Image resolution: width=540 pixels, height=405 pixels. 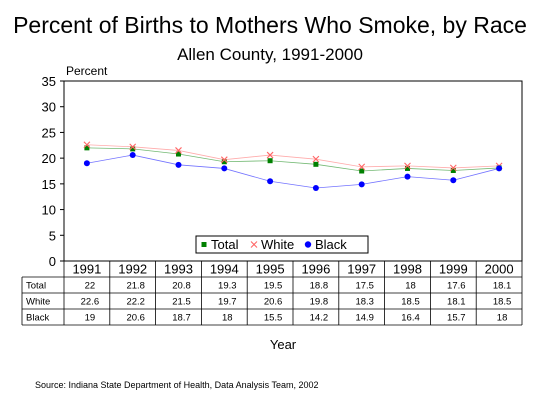 I want to click on table-cell: 22.6, so click(x=90, y=302).